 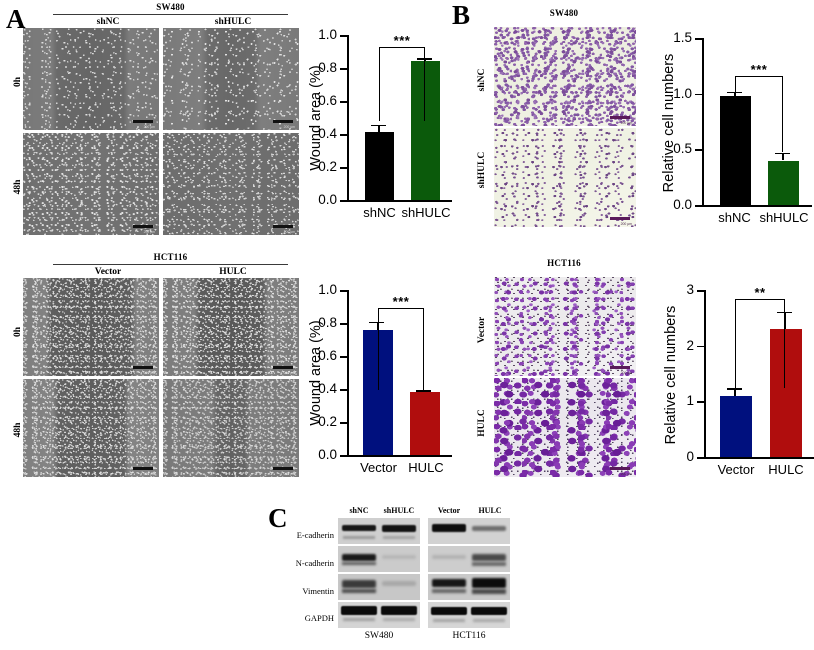 What do you see at coordinates (490, 510) in the screenshot?
I see `panel-c-lane-label-4: HULC` at bounding box center [490, 510].